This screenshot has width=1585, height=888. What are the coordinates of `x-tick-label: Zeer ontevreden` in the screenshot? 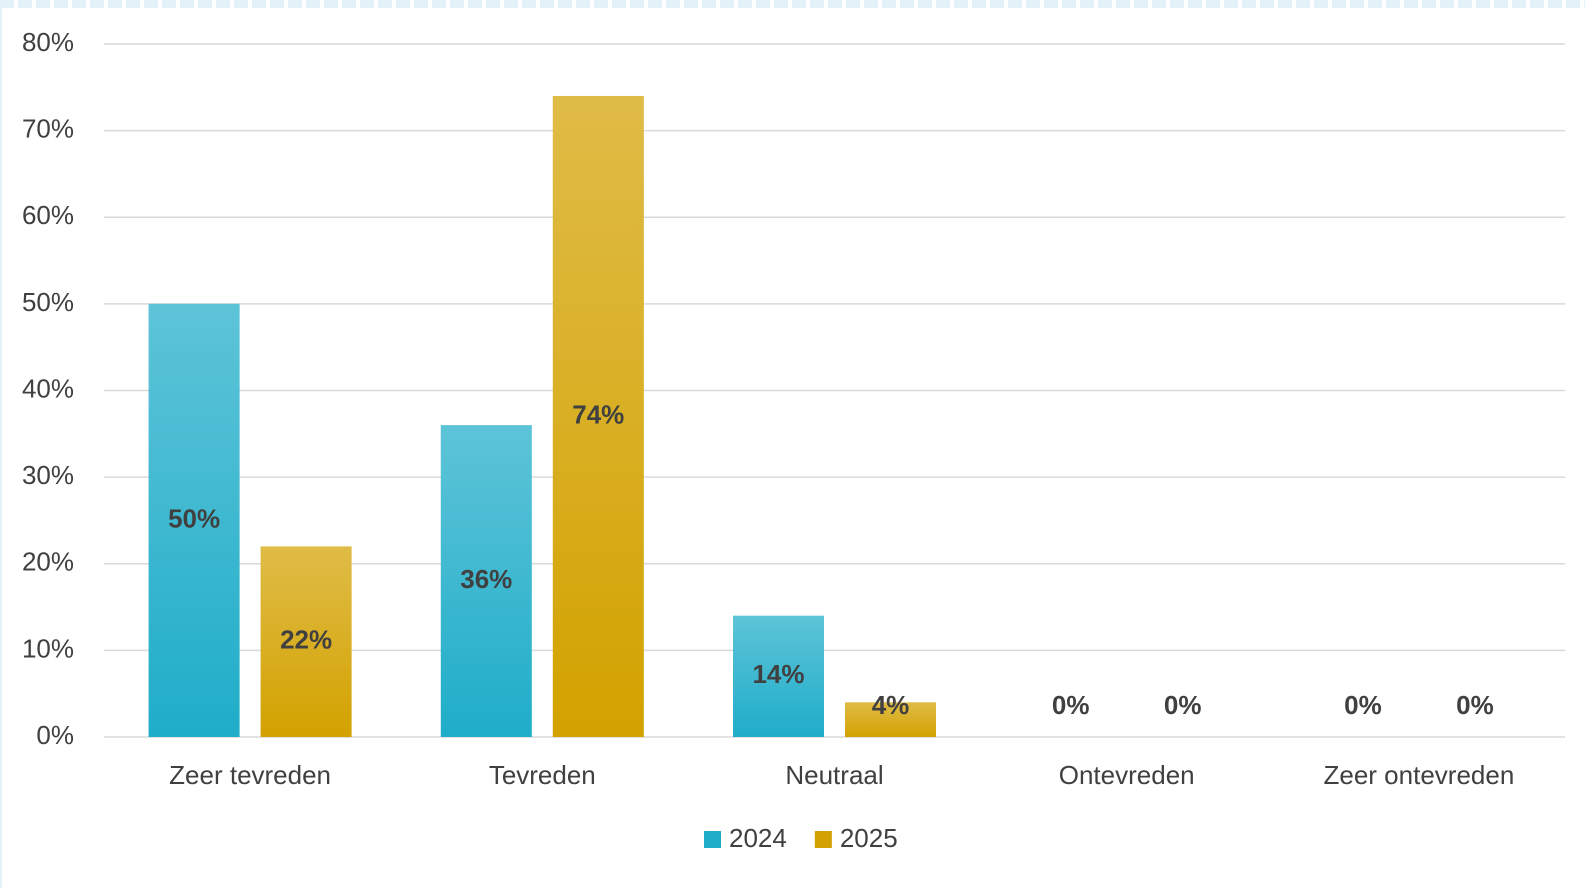 It's located at (1419, 775).